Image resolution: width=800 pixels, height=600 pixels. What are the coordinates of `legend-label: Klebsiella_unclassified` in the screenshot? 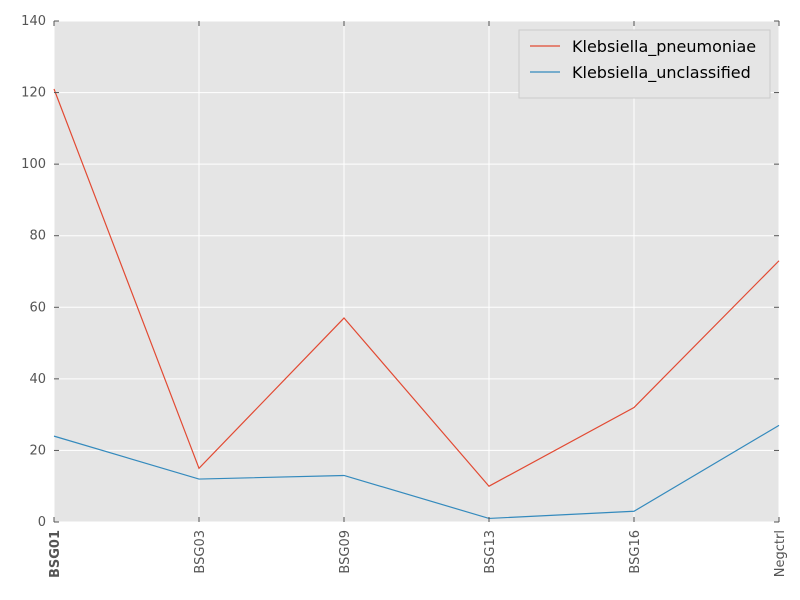 It's located at (661, 73).